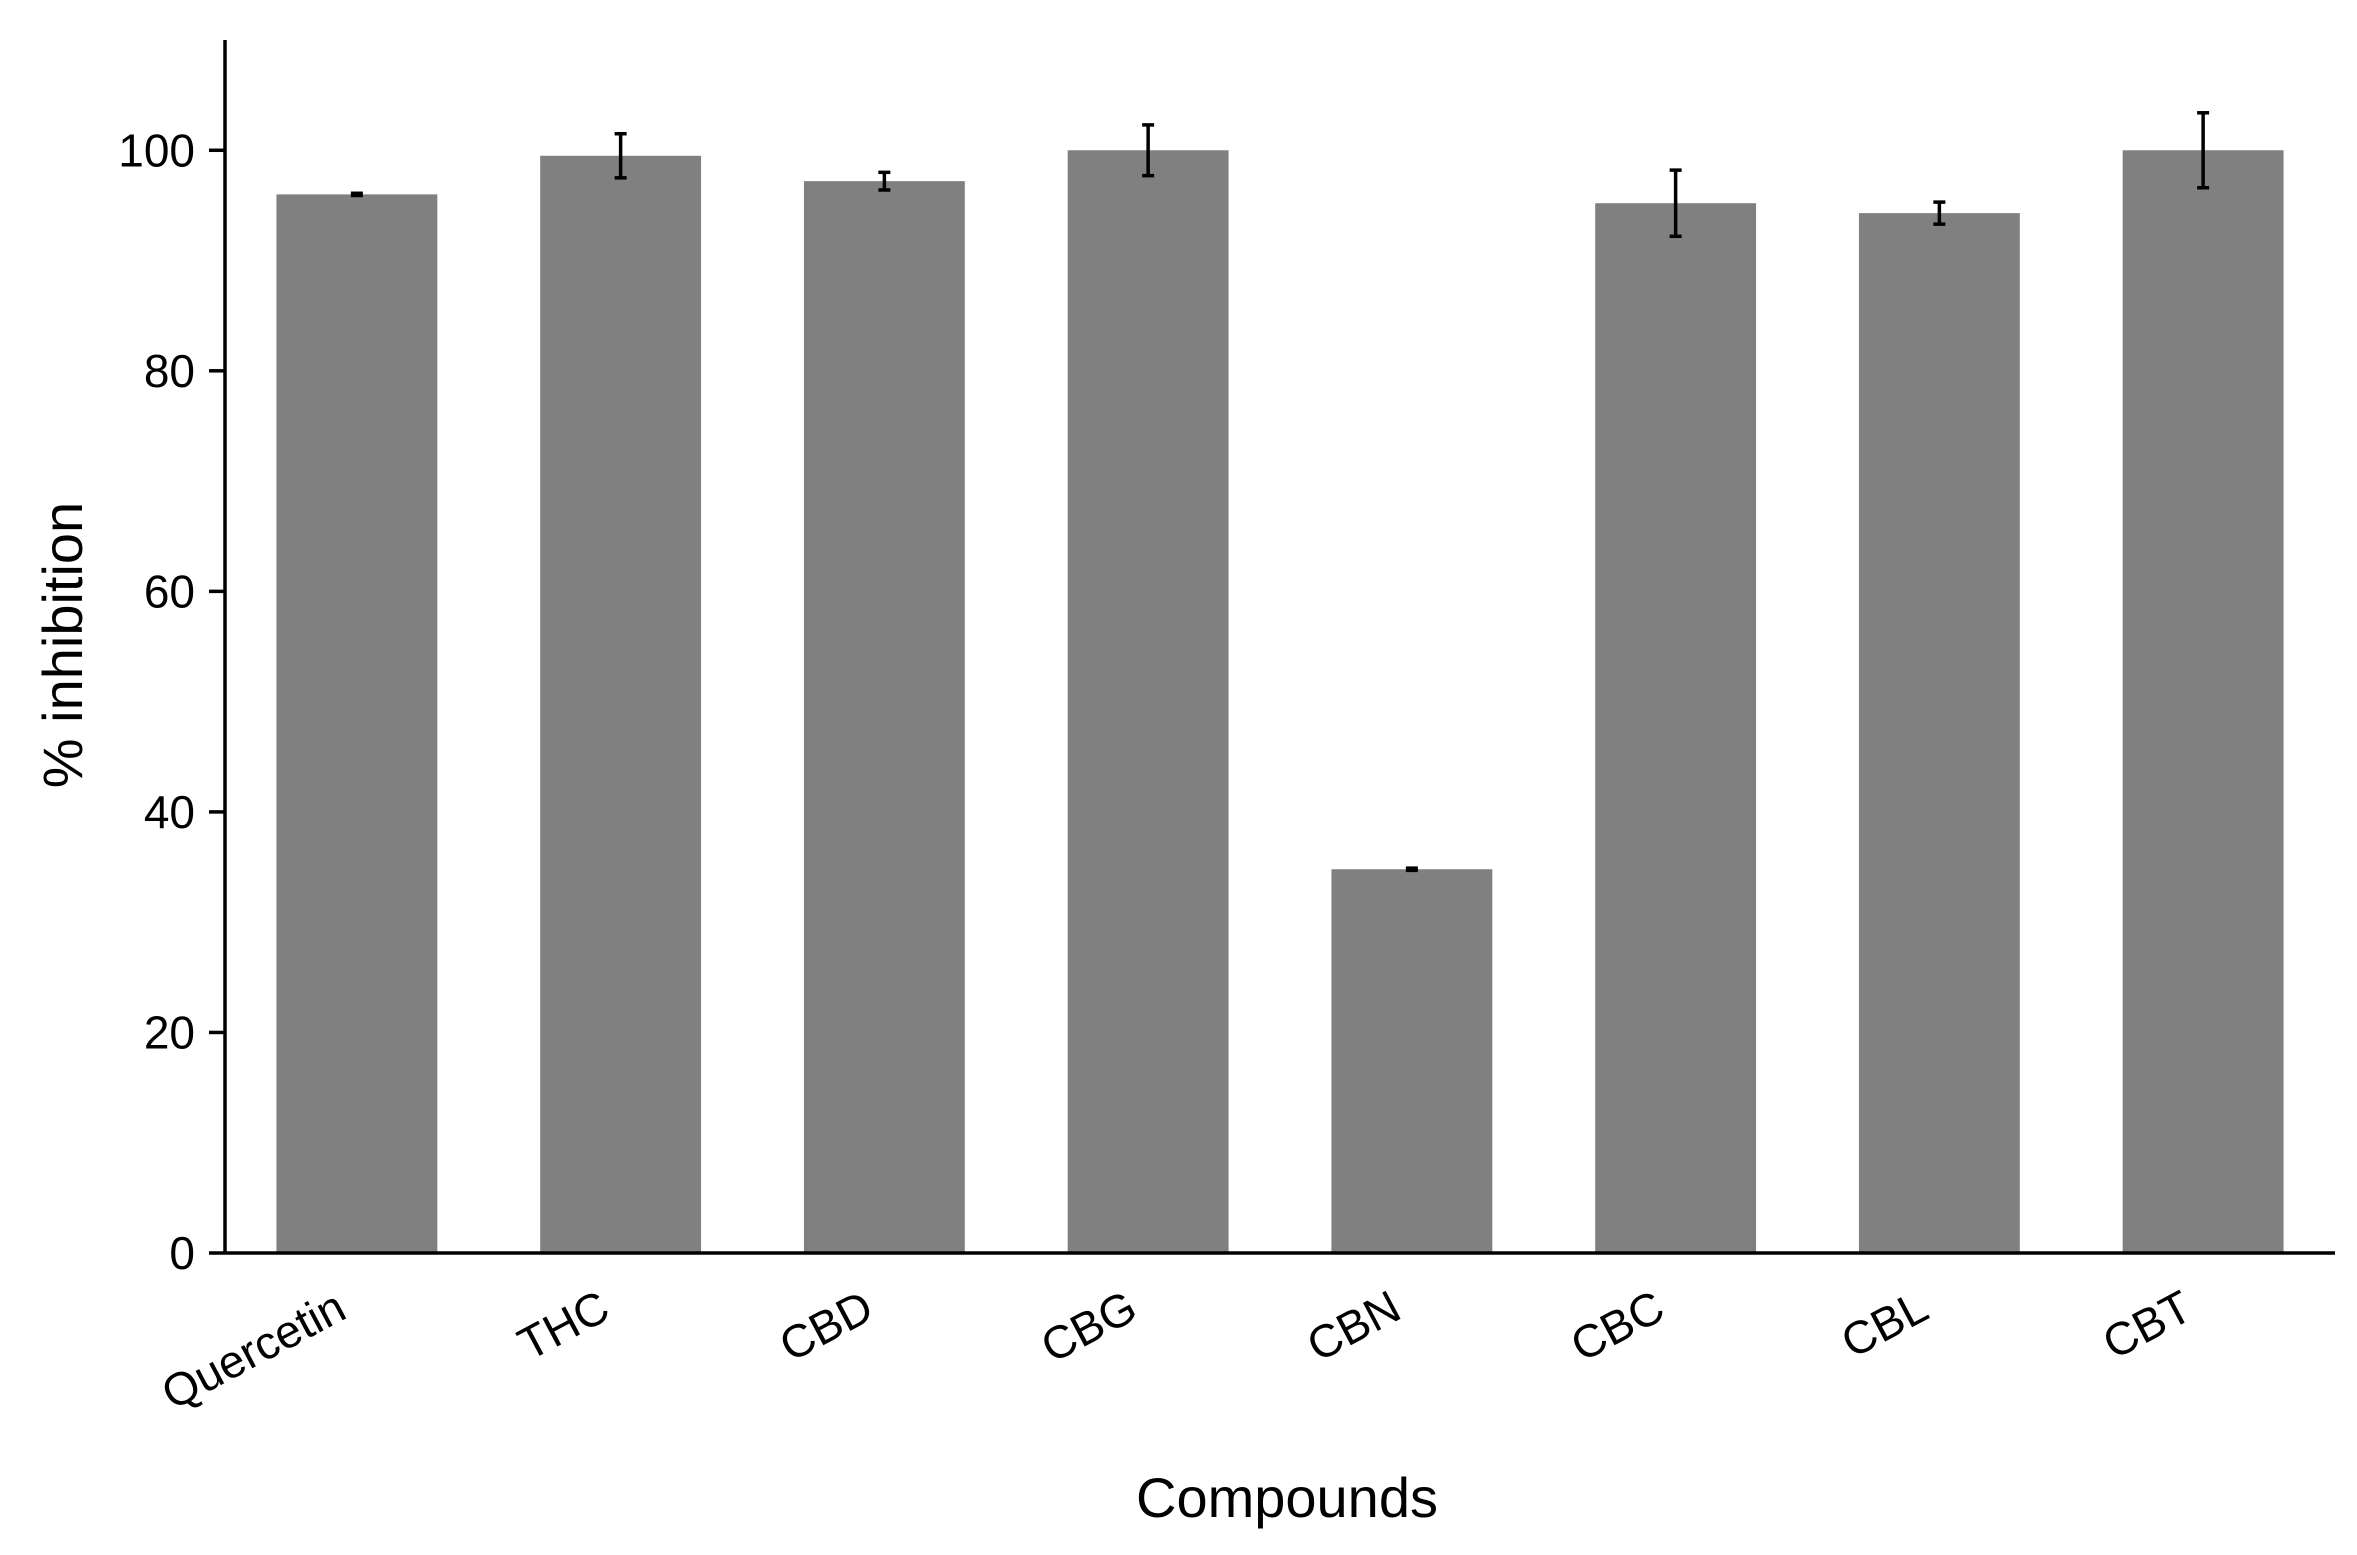 Image resolution: width=2357 pixels, height=1555 pixels. Describe the element at coordinates (1412, 1061) in the screenshot. I see `bar-cbn` at that location.